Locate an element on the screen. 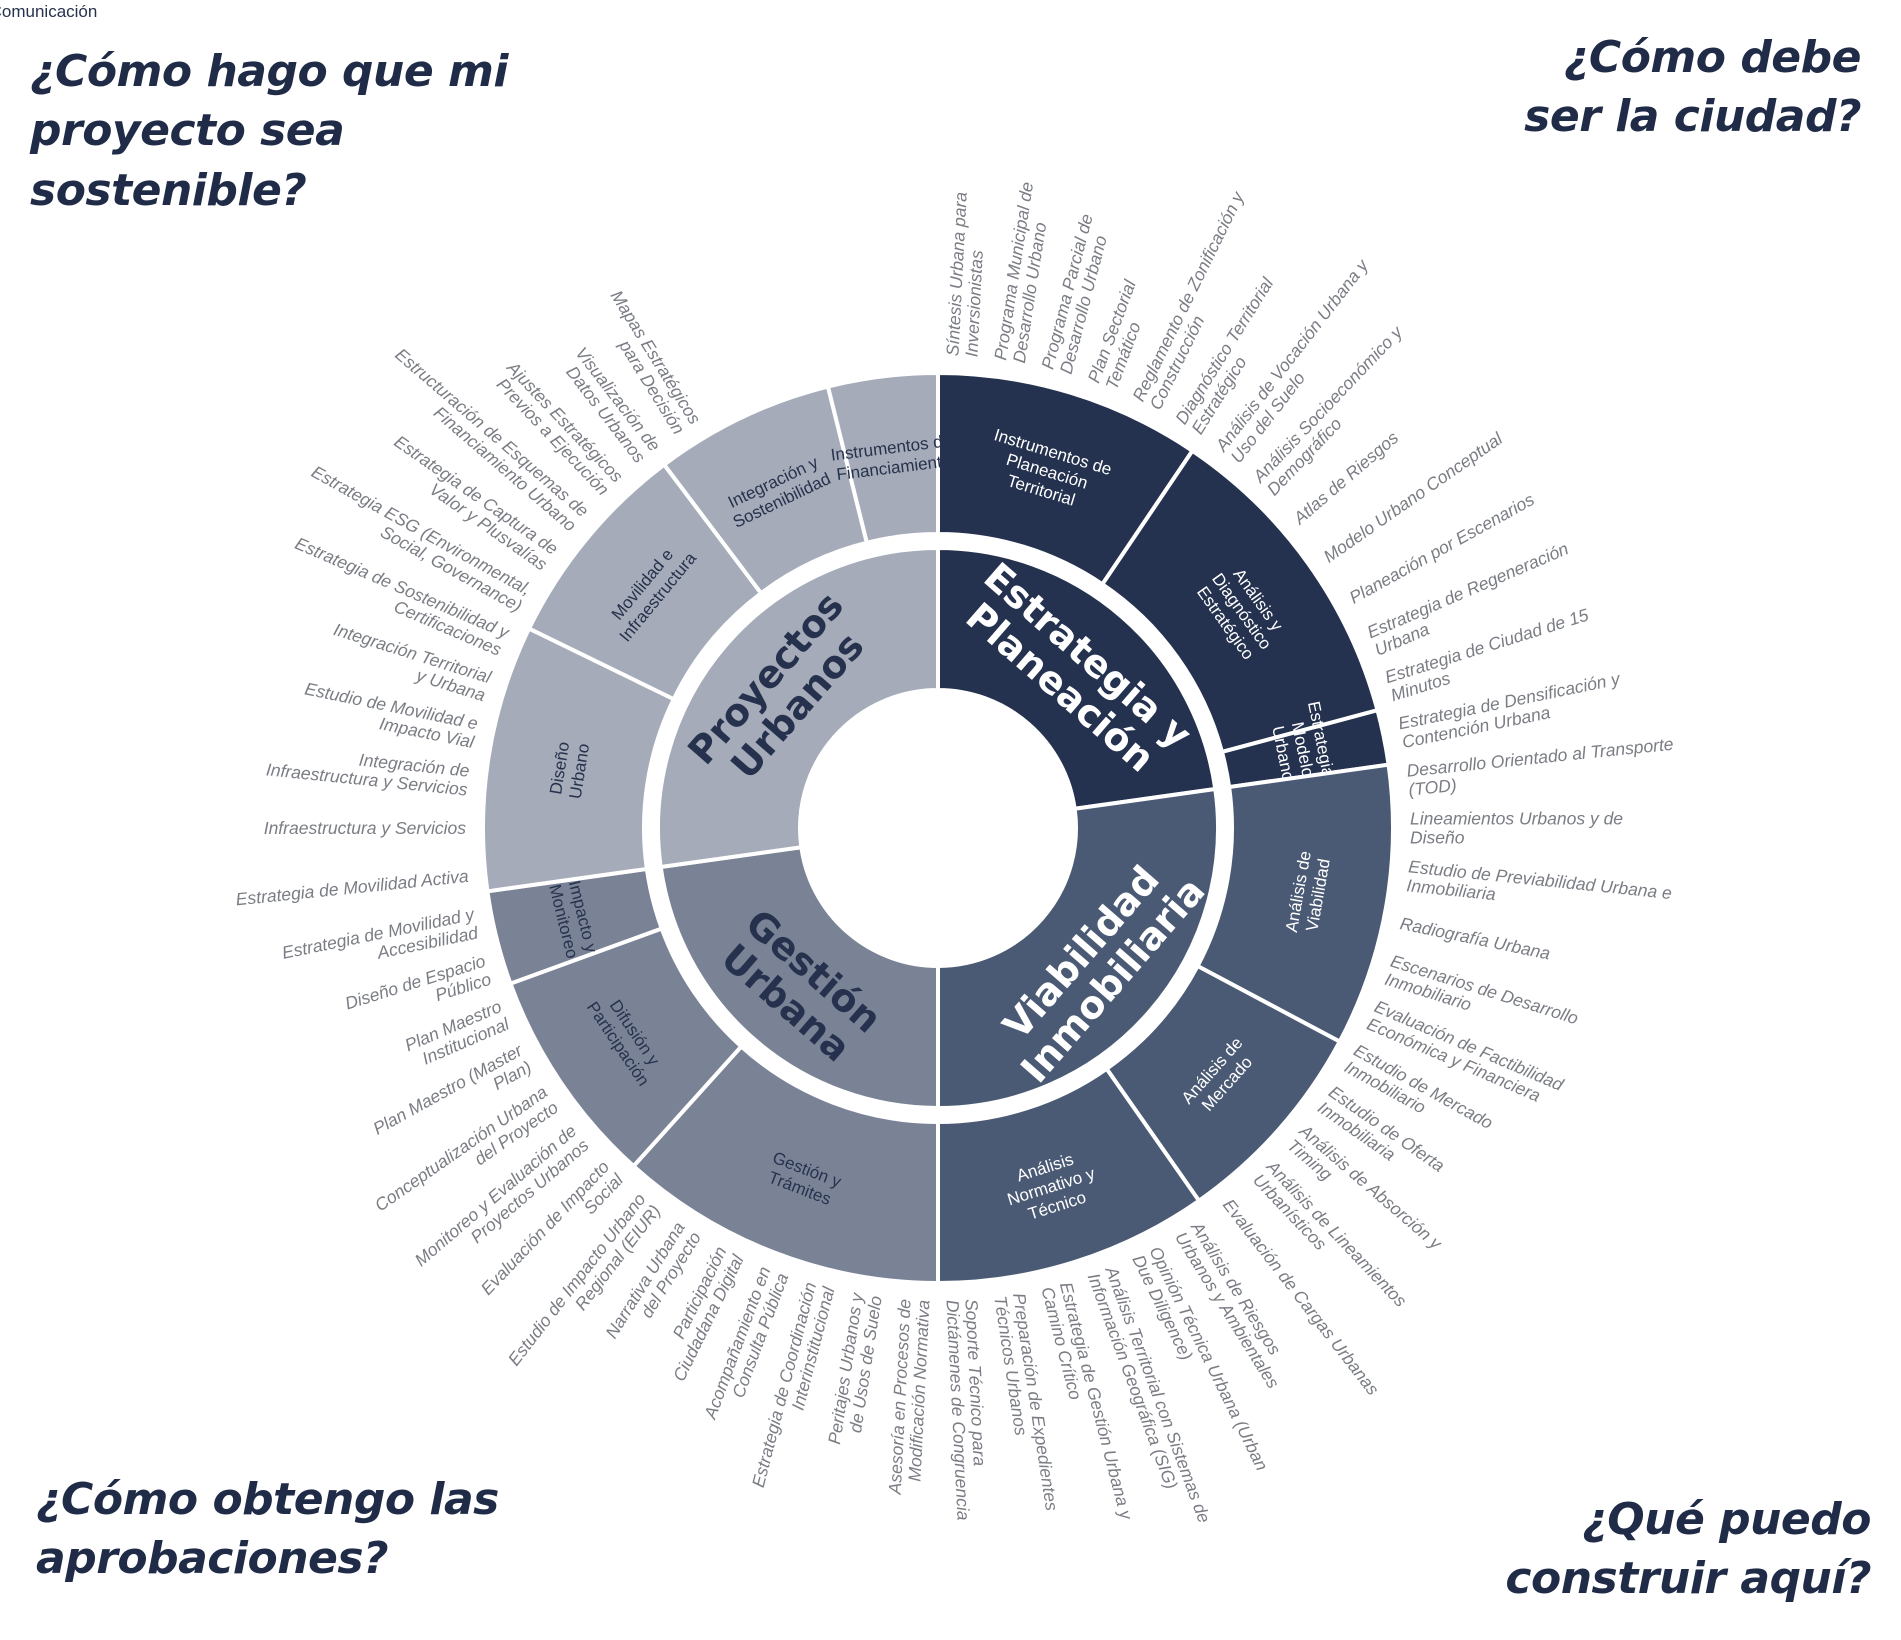 Image resolution: width=1901 pixels, height=1640 pixels. question-line: ser la ciudad? is located at coordinates (1692, 117).